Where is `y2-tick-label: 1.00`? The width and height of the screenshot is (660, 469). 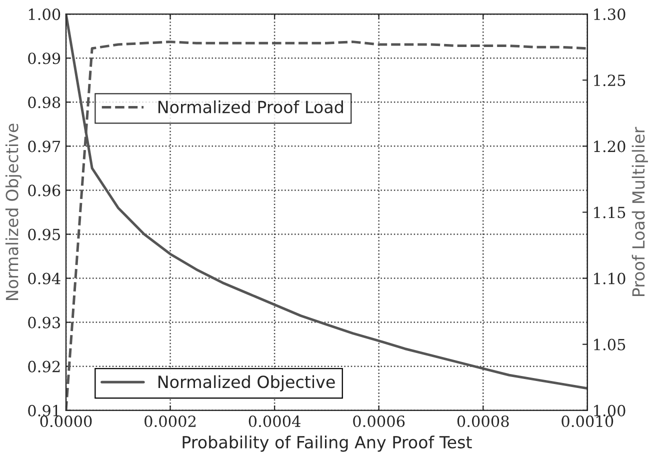 y2-tick-label: 1.00 is located at coordinates (610, 410).